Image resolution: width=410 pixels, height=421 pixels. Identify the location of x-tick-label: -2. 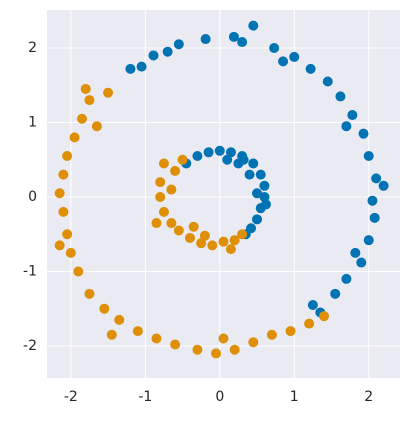
(71, 397).